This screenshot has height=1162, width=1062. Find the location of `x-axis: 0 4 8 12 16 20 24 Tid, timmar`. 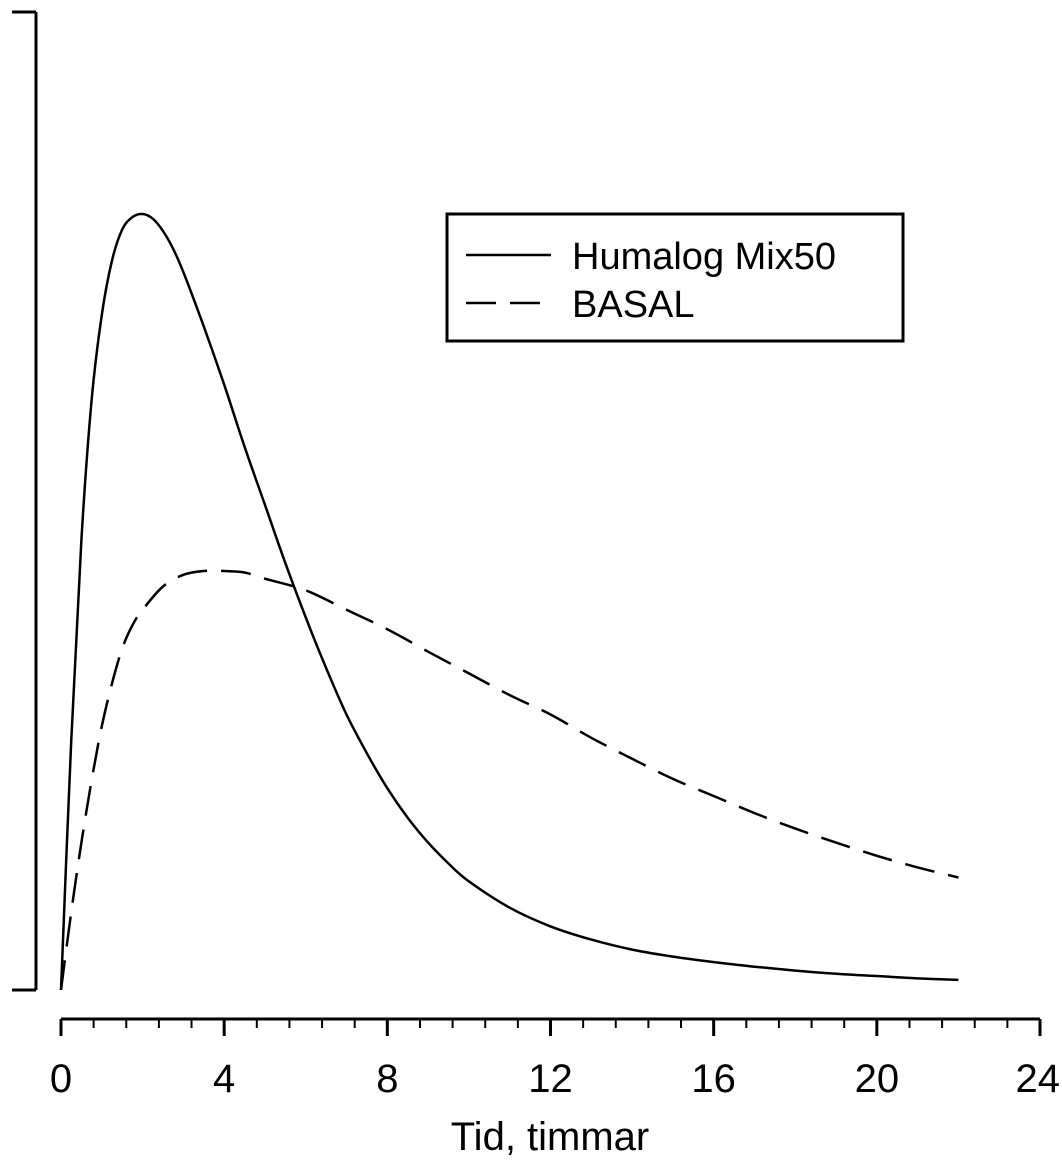

x-axis: 0 4 8 12 16 20 24 Tid, timmar is located at coordinates (555, 1088).